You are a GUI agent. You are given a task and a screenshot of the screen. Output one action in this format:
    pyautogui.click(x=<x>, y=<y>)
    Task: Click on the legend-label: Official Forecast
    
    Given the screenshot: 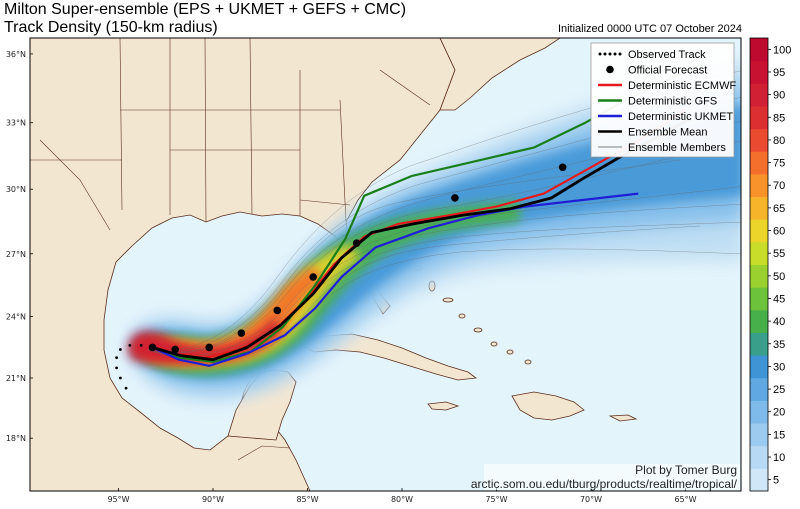 What is the action you would take?
    pyautogui.click(x=667, y=71)
    